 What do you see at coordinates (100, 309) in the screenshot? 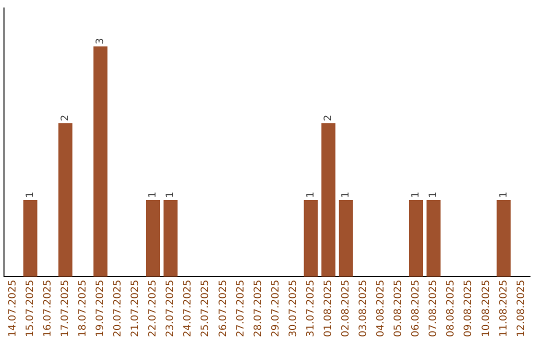
I see `x-tick-label: 19.07.2025` at bounding box center [100, 309].